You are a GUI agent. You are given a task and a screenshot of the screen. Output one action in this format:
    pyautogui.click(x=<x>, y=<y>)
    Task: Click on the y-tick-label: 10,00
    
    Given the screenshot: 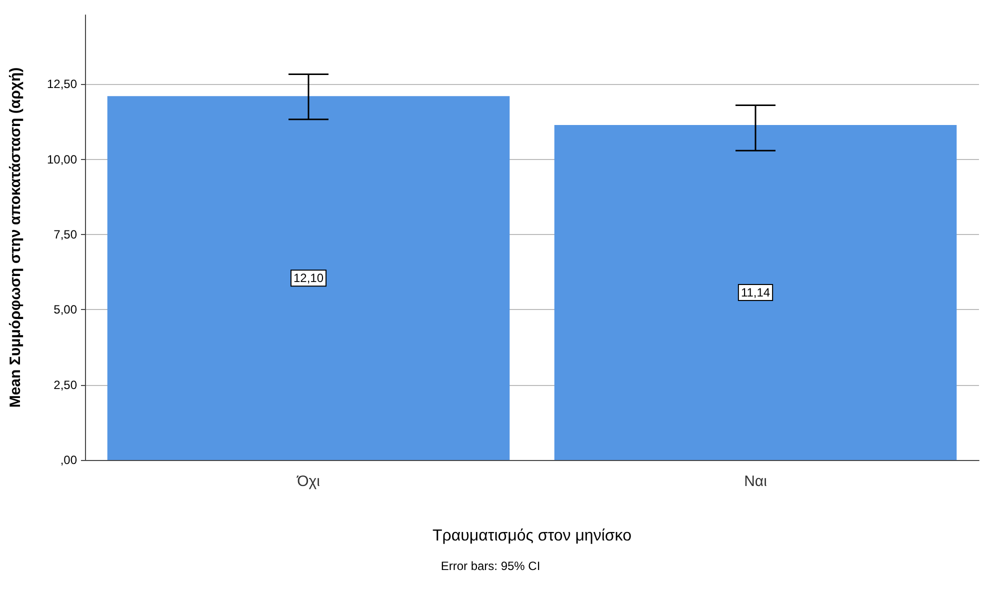 What is the action you would take?
    pyautogui.click(x=62, y=159)
    